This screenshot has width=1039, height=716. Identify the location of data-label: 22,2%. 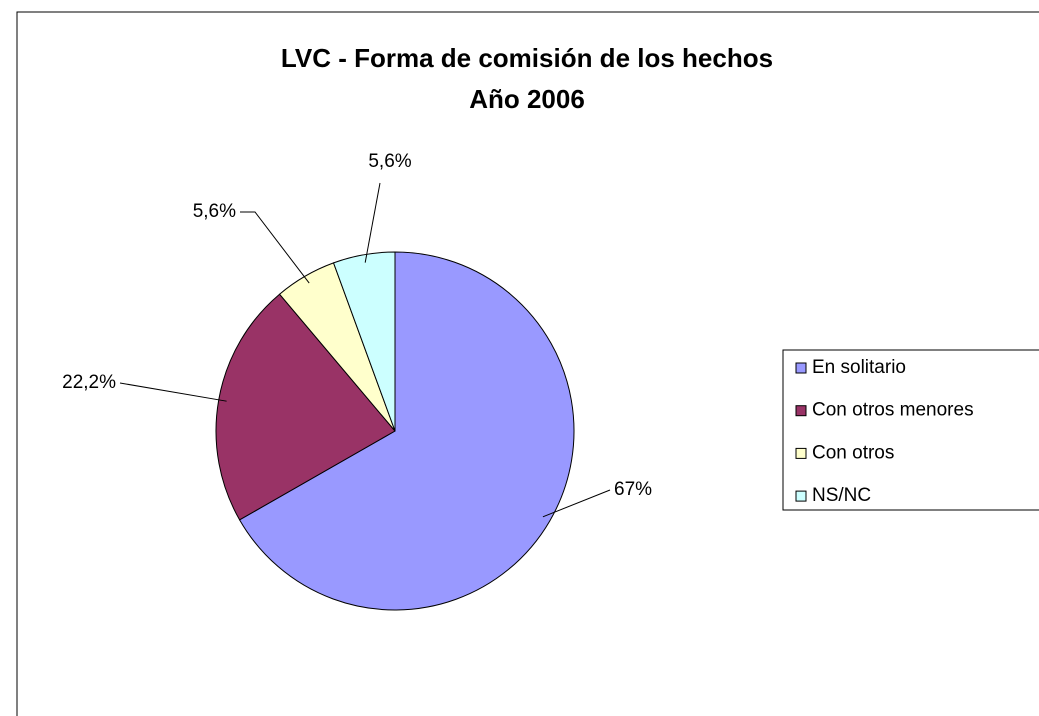
(89, 382).